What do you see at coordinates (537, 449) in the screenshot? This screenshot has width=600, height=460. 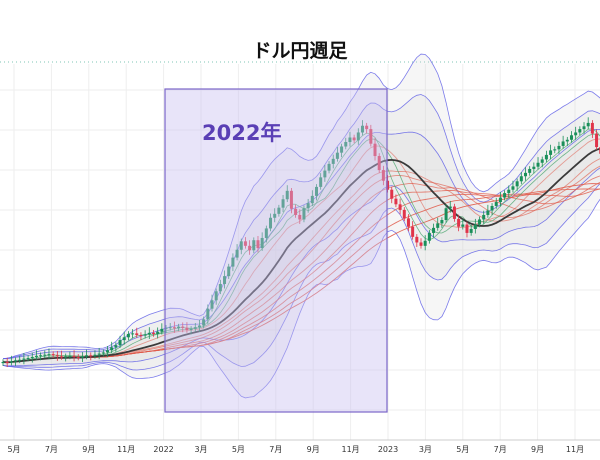 I see `x-tick-label: 9月` at bounding box center [537, 449].